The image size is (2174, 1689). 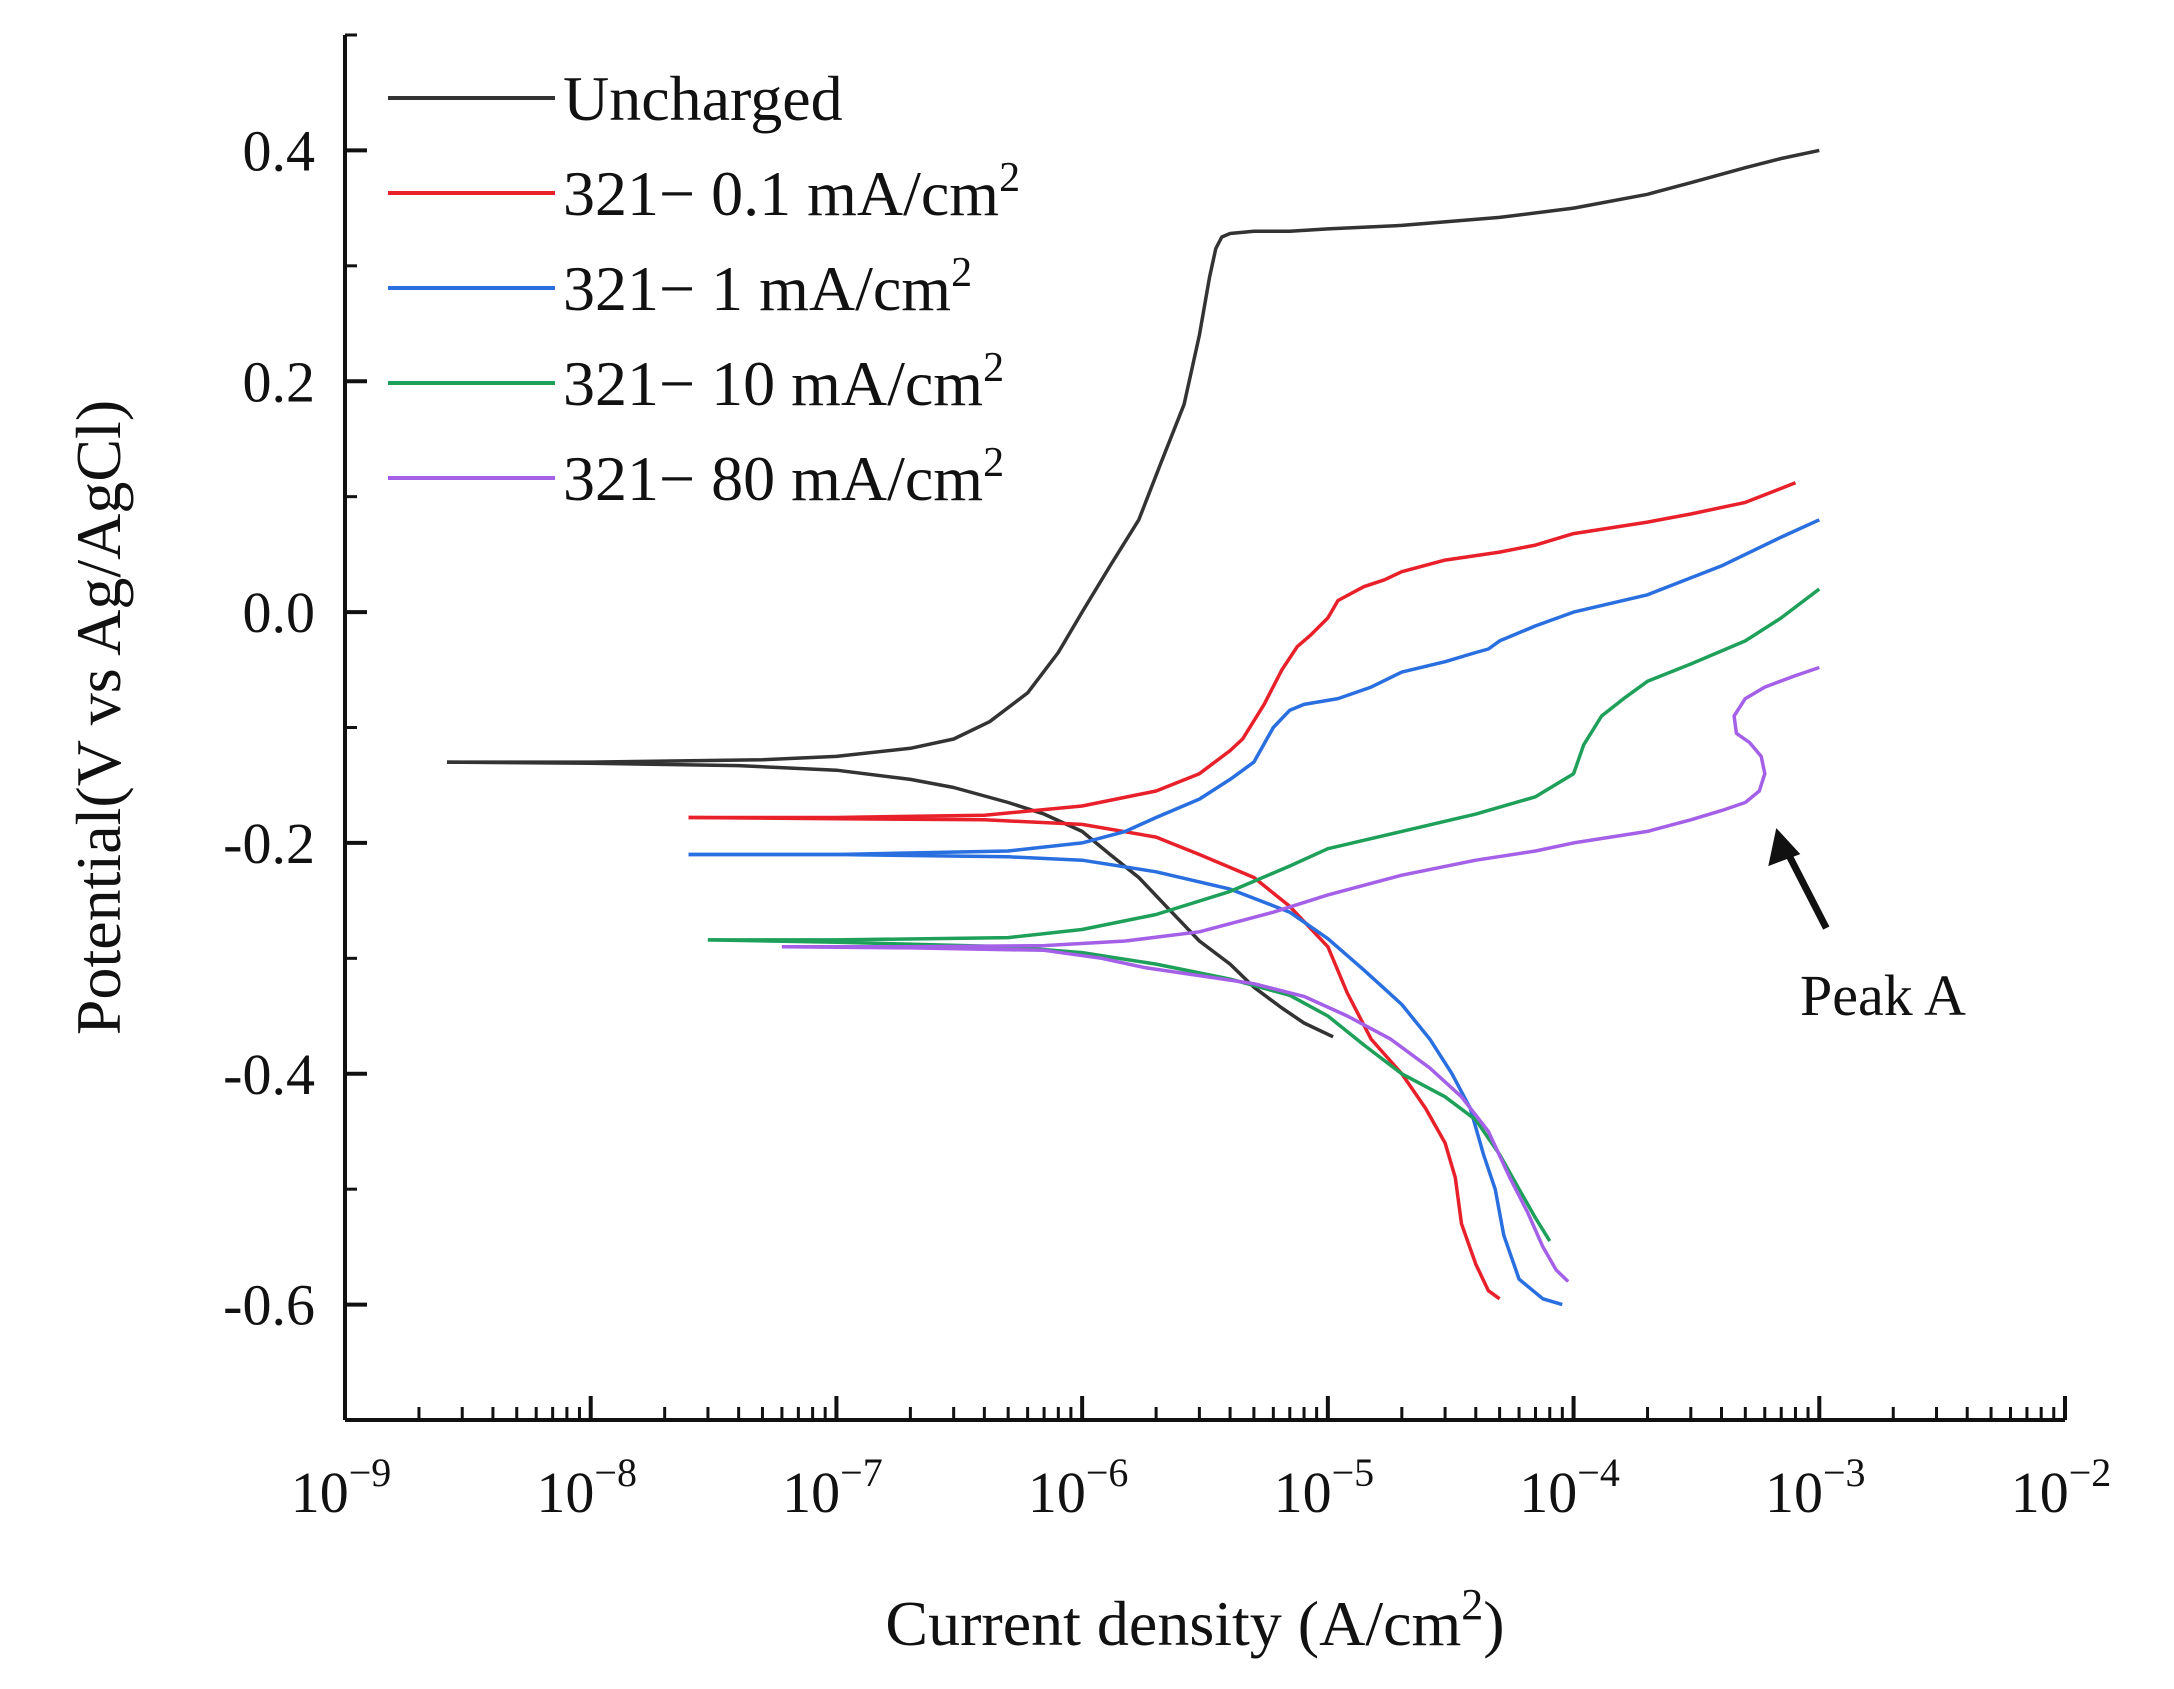 I want to click on x-tick-label: 10⁻⁹, so click(x=341, y=1487).